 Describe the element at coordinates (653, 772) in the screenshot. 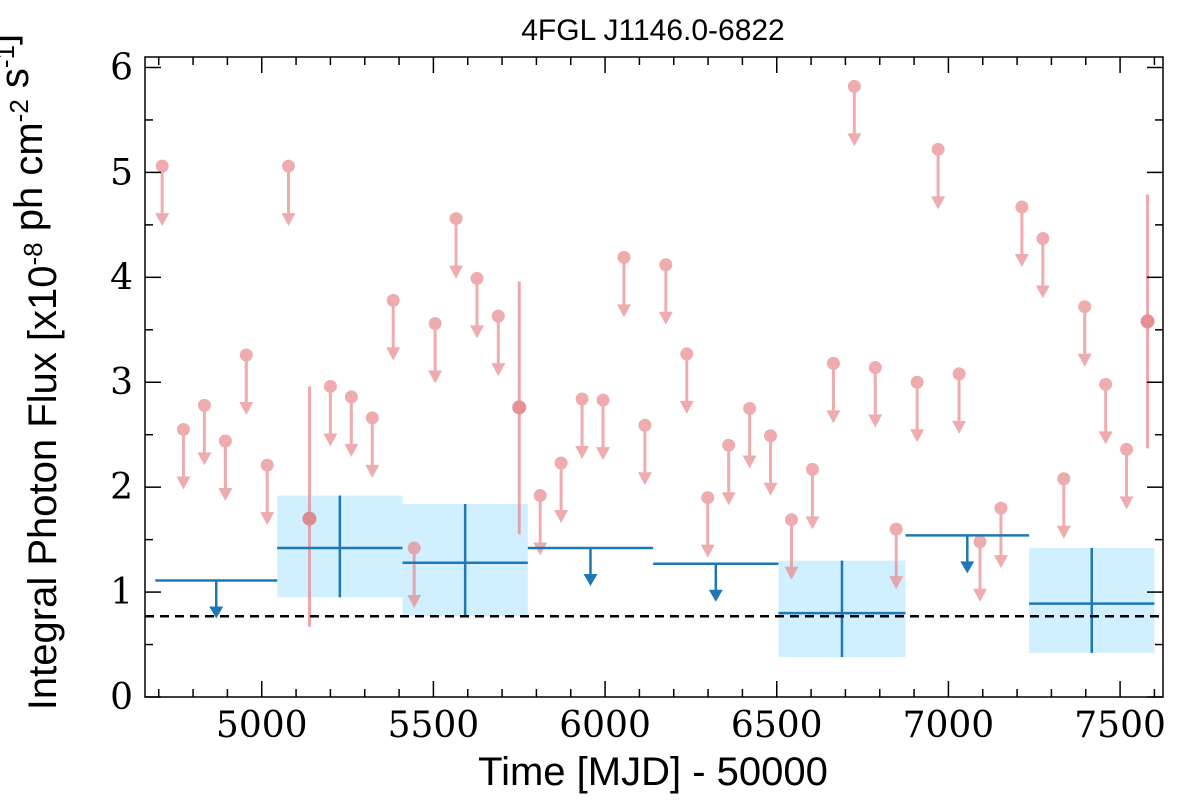

I see `x-axis-label: Time [MJD] - 50000` at that location.